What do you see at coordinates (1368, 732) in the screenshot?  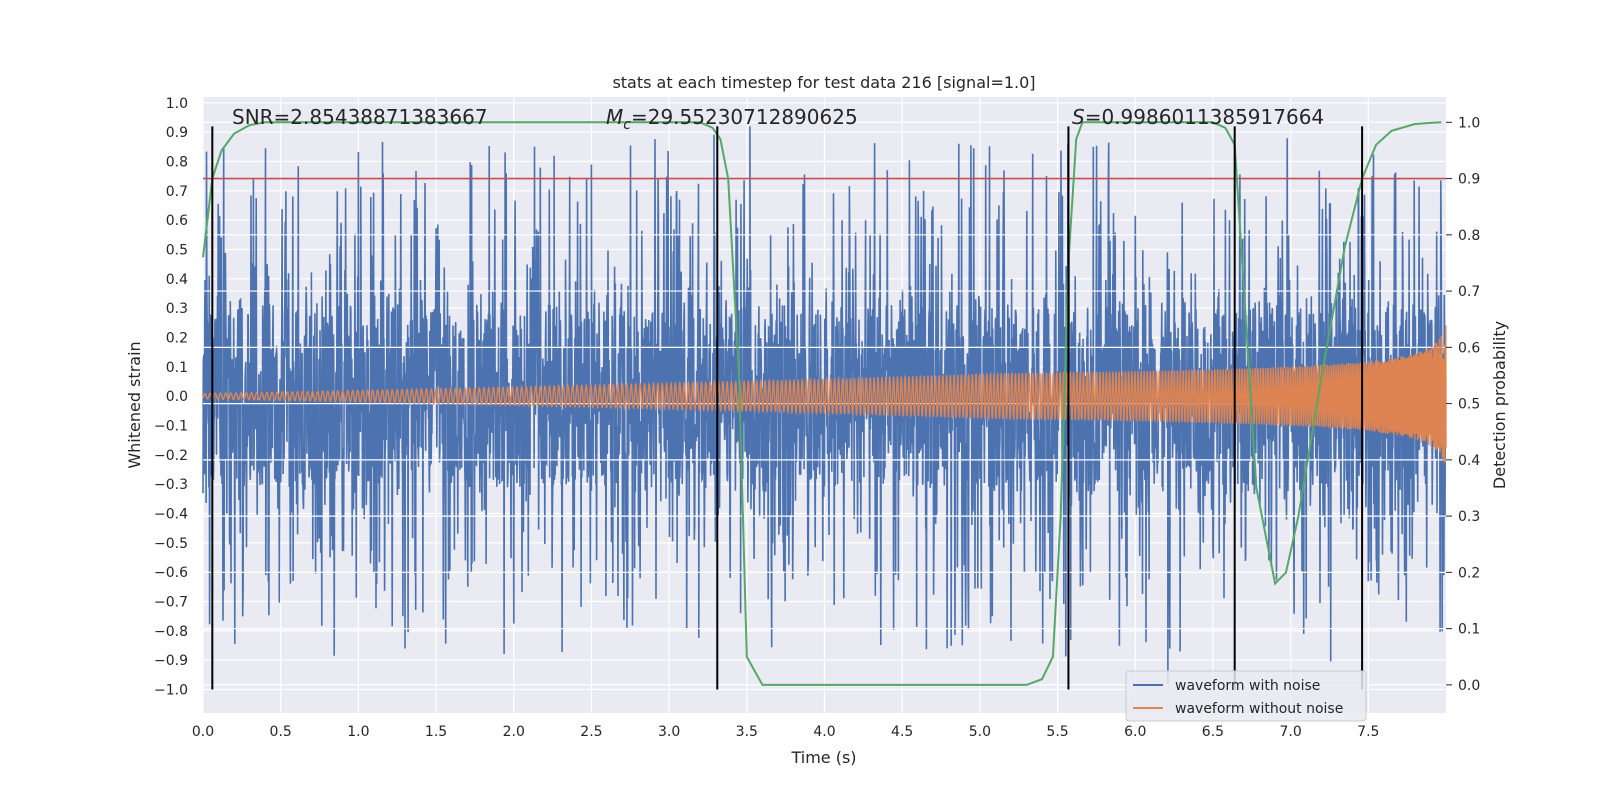 I see `x-tick-label: 7.5` at bounding box center [1368, 732].